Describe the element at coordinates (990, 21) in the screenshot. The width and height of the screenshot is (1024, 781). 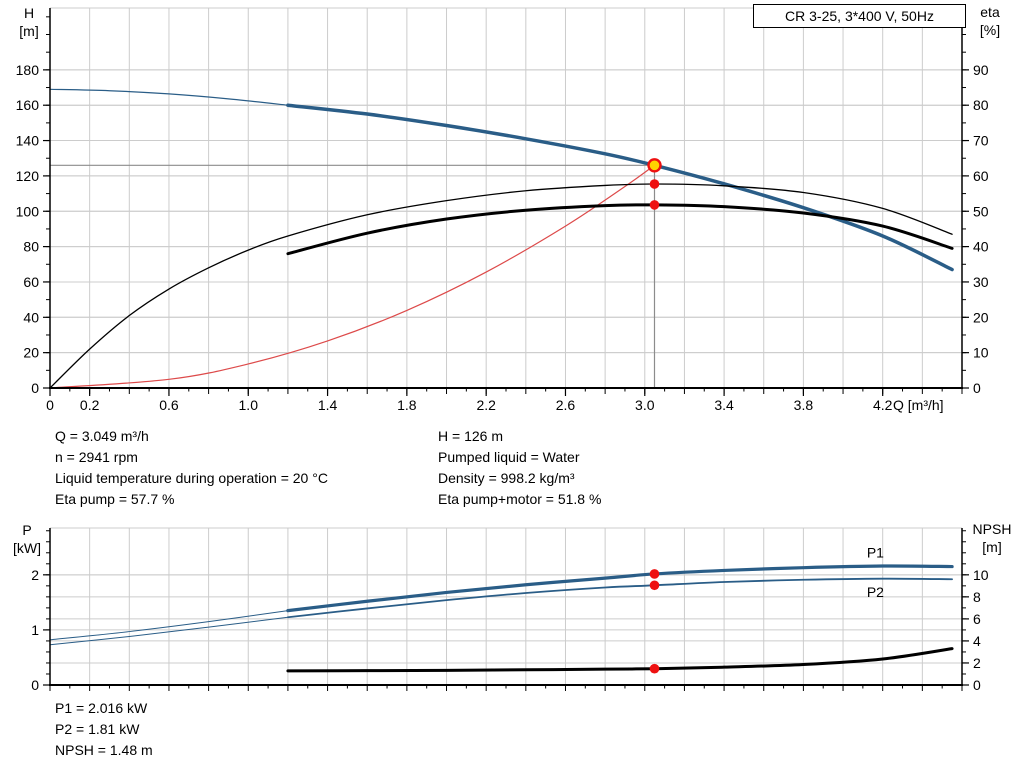
I see `eta-axis-title: eta [%]` at that location.